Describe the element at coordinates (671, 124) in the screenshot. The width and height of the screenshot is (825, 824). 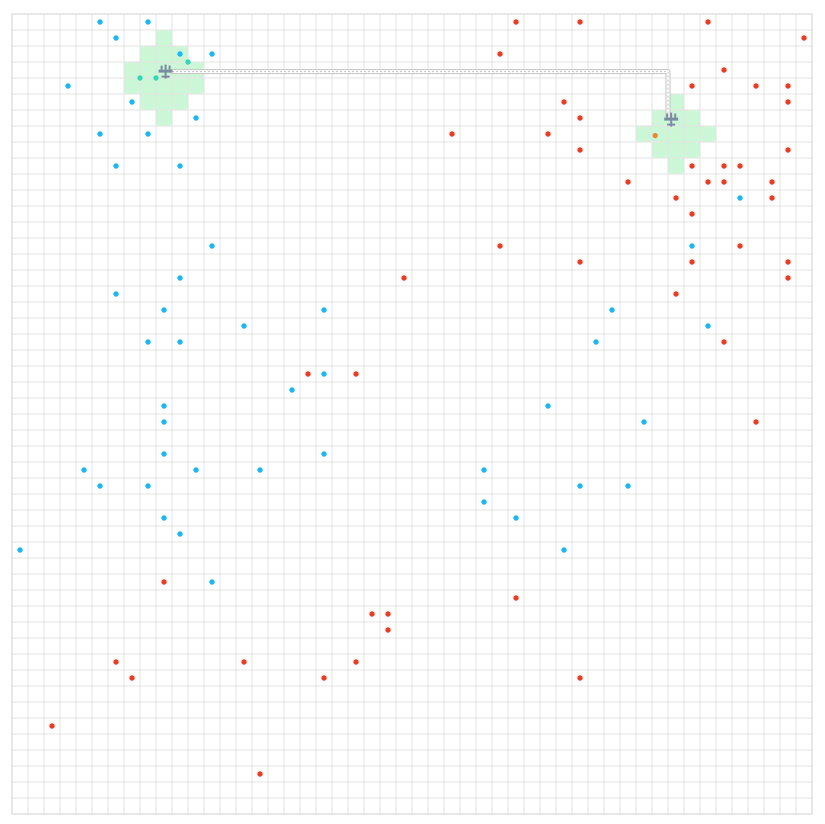
I see `aircraft-tail` at that location.